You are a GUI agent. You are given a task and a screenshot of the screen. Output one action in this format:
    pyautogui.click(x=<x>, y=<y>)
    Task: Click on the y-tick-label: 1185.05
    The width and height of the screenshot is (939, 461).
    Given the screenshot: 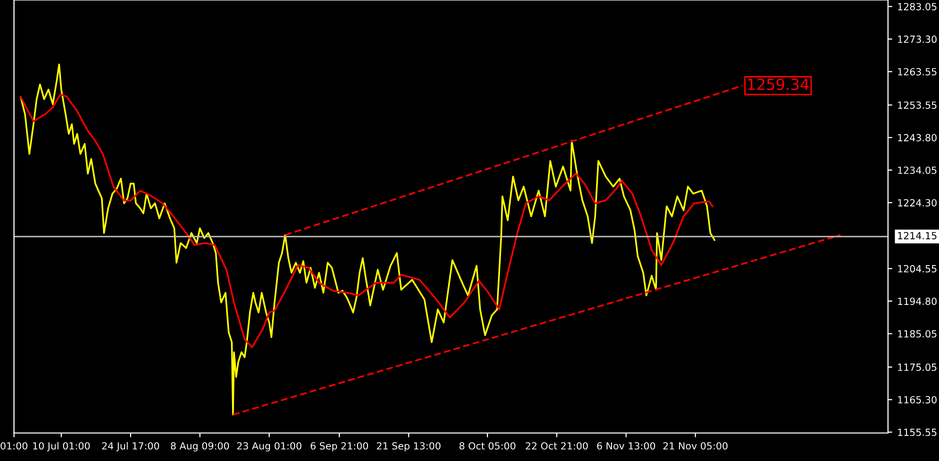 What is the action you would take?
    pyautogui.click(x=917, y=334)
    